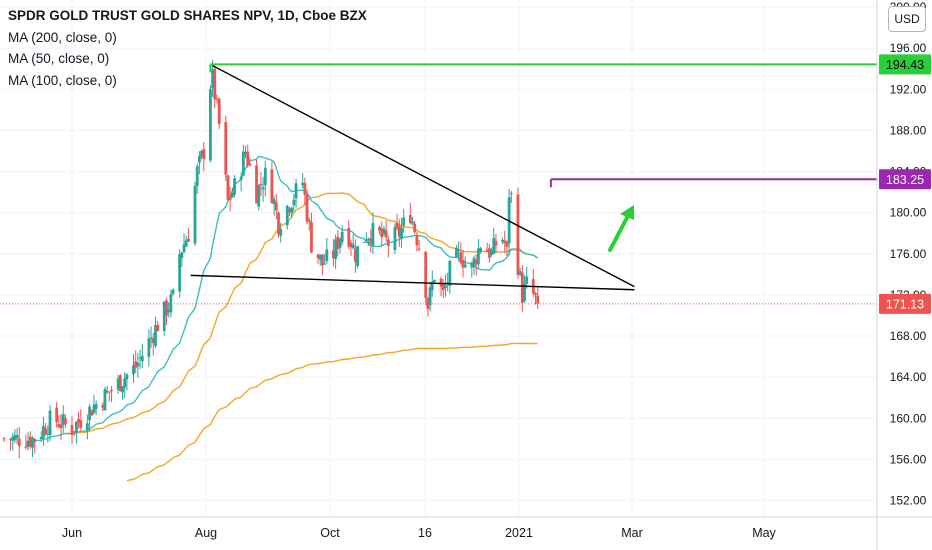  I want to click on x-tick-label: Mar, so click(632, 533).